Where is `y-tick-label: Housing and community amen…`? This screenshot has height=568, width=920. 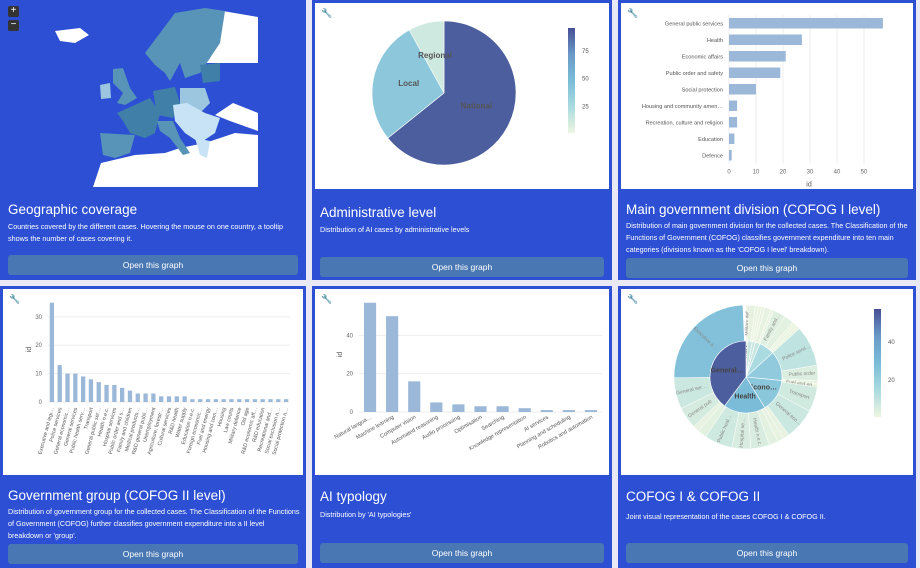
y-tick-label: Housing and community amen… is located at coordinates (682, 107).